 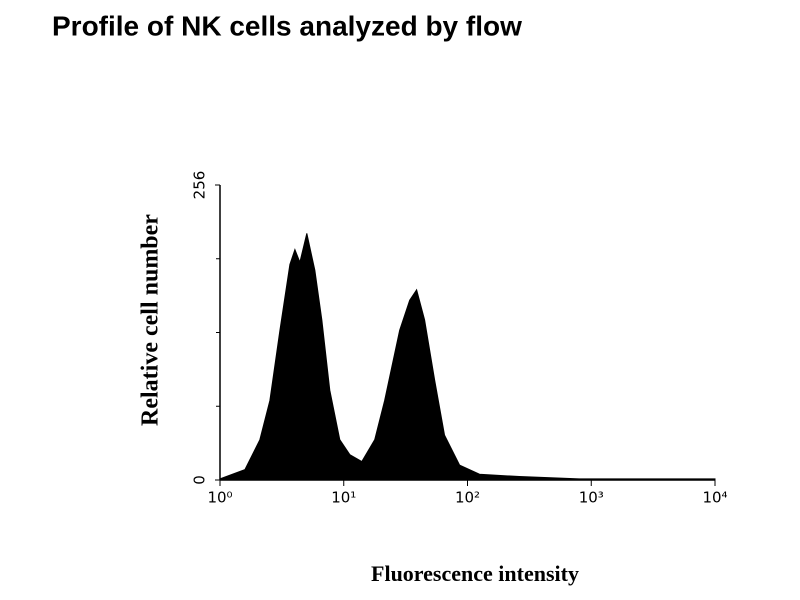 What do you see at coordinates (343, 498) in the screenshot?
I see `x-tick-label: 10¹` at bounding box center [343, 498].